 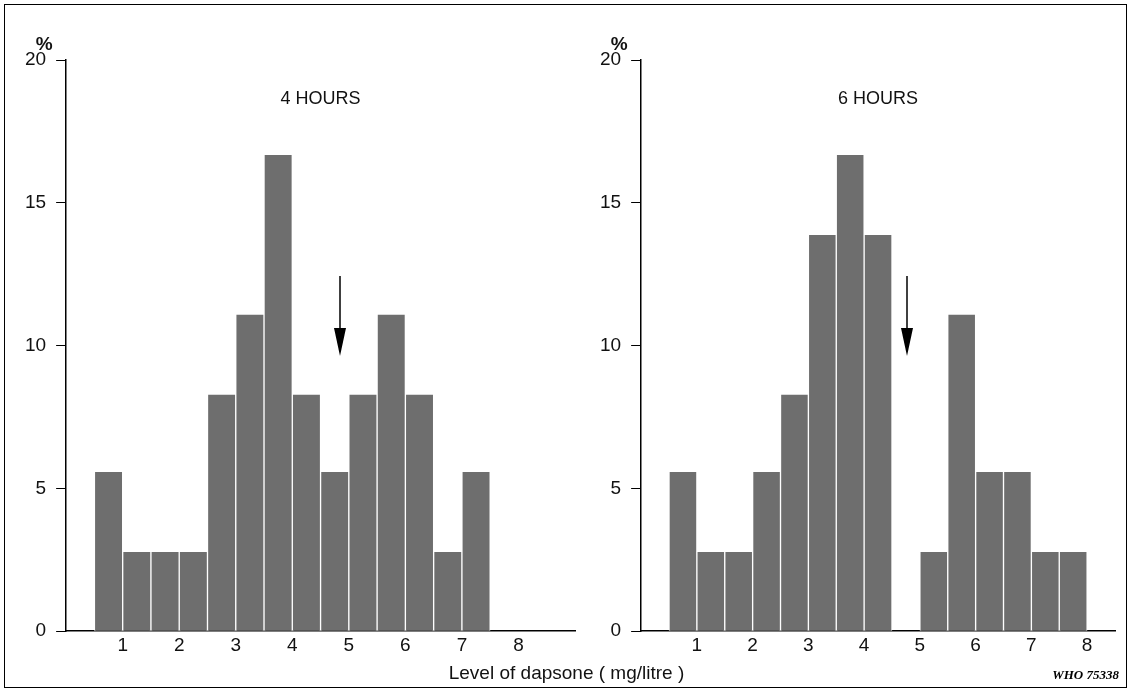 What do you see at coordinates (320, 97) in the screenshot?
I see `text: 4 HOURS` at bounding box center [320, 97].